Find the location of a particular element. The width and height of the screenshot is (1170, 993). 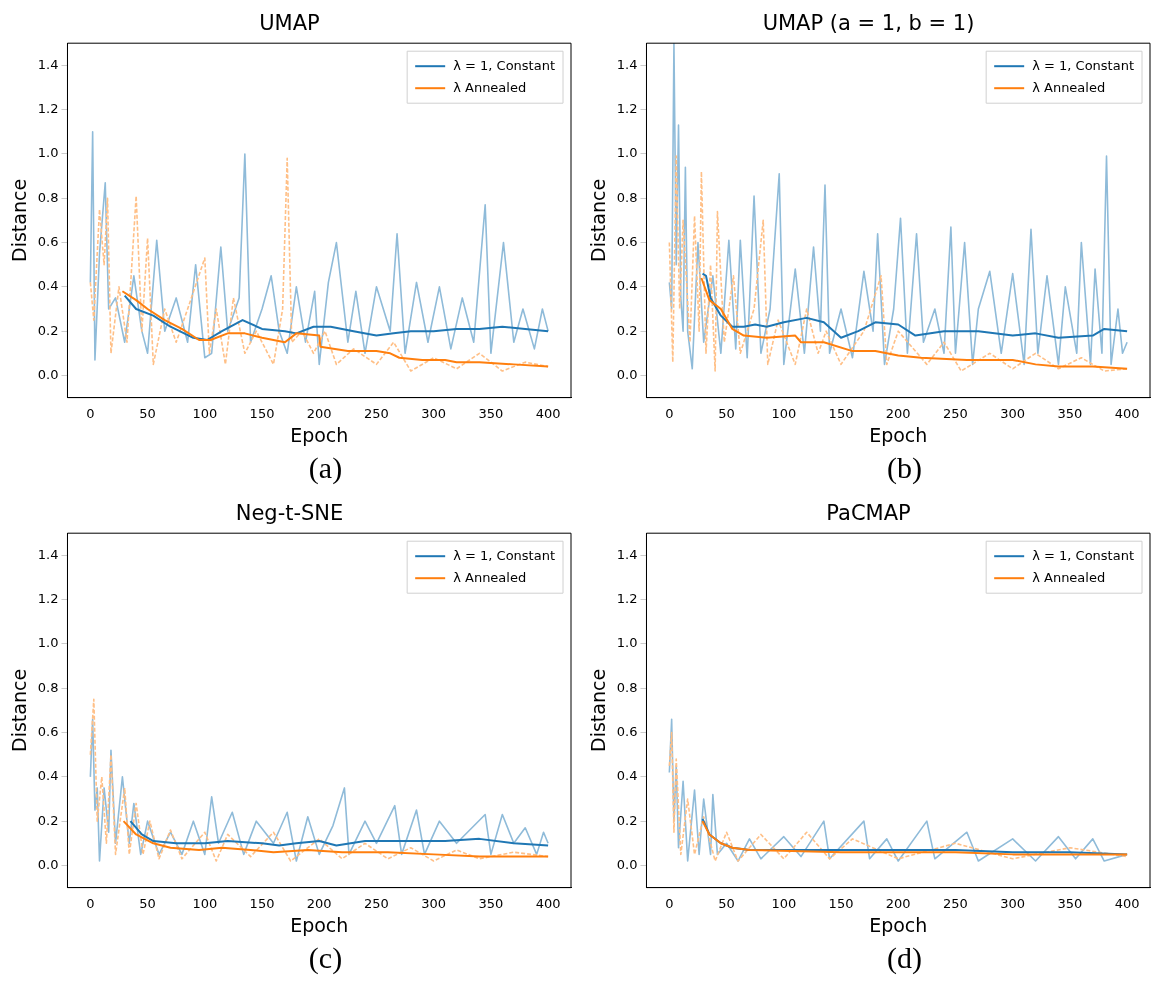

text: (d) is located at coordinates (904, 958).